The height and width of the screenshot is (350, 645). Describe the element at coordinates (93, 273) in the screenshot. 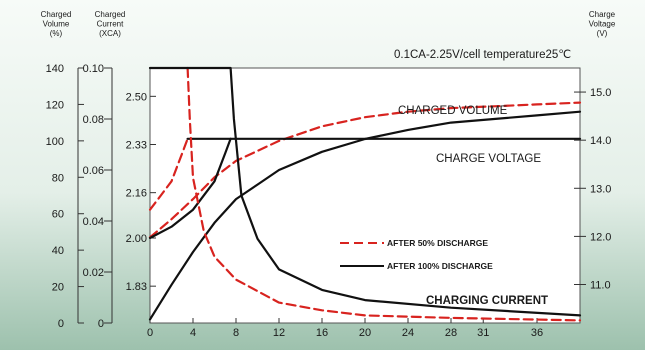

I see `current-tick-label: 0.02` at that location.